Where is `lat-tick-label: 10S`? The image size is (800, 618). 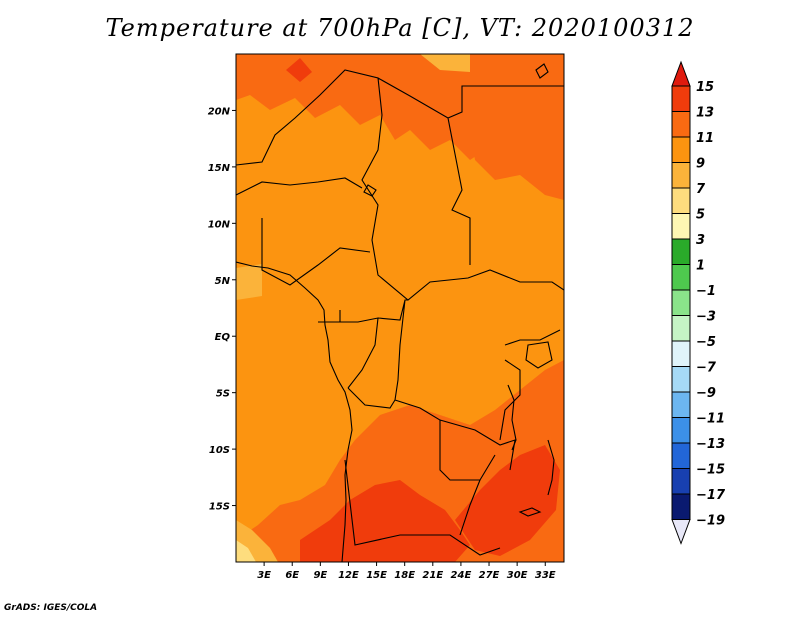
lat-tick-label: 10S is located at coordinates (219, 450).